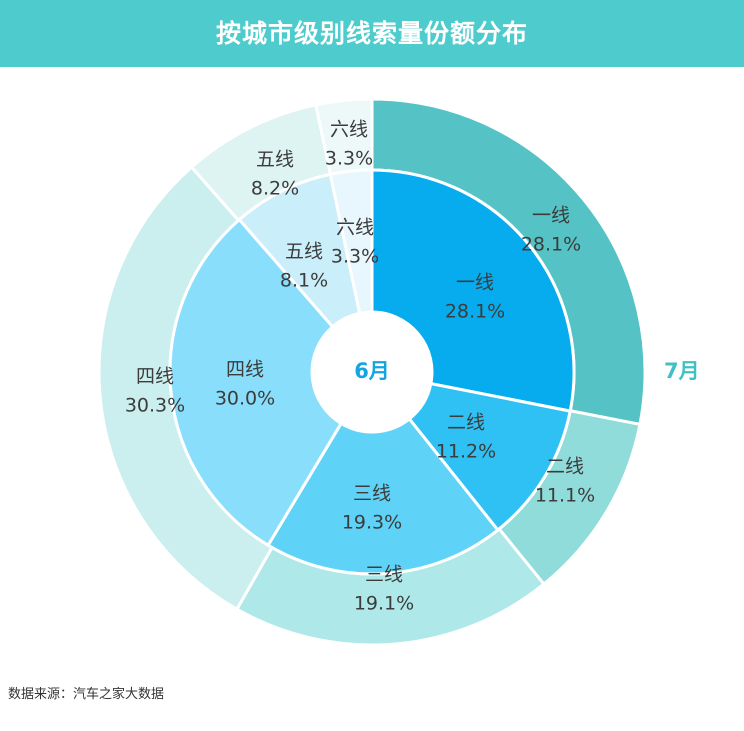 The height and width of the screenshot is (731, 744). What do you see at coordinates (355, 257) in the screenshot?
I see `segment-value-june-5: 3.3%` at bounding box center [355, 257].